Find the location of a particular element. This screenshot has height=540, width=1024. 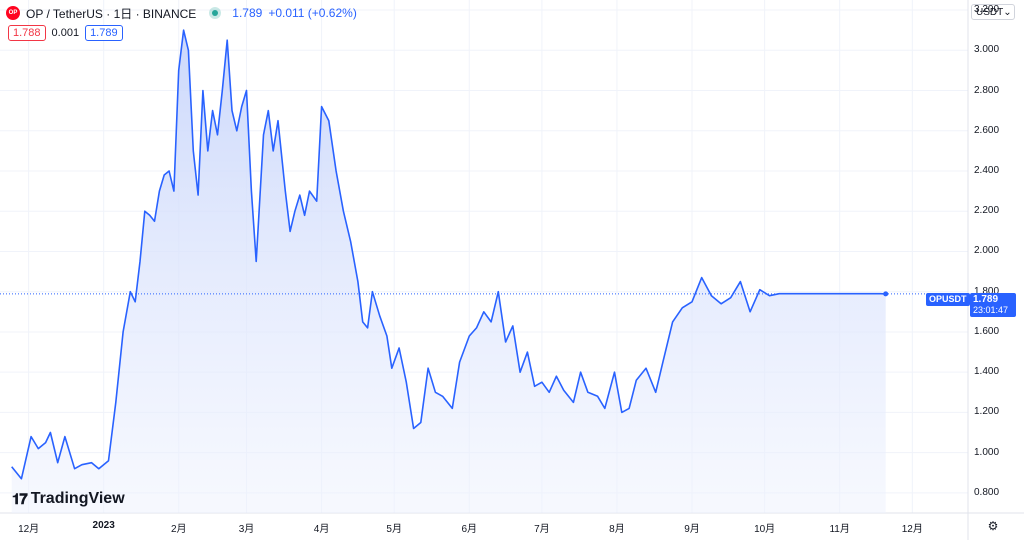

tradingview-mark-icon: 𝟏𝟕 is located at coordinates (20, 499).